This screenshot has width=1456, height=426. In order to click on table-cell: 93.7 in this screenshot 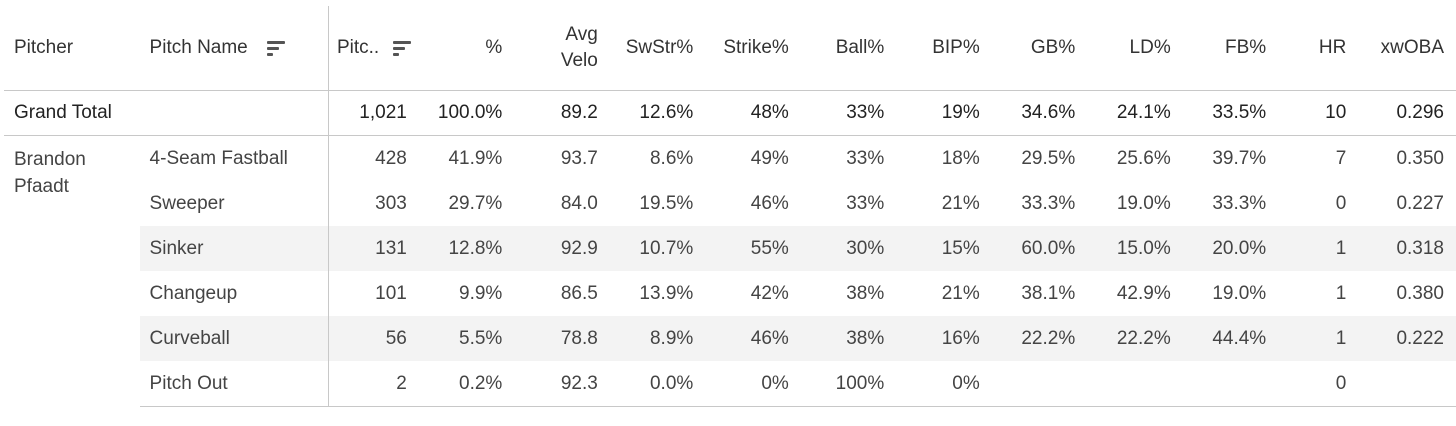, I will do `click(579, 158)`.